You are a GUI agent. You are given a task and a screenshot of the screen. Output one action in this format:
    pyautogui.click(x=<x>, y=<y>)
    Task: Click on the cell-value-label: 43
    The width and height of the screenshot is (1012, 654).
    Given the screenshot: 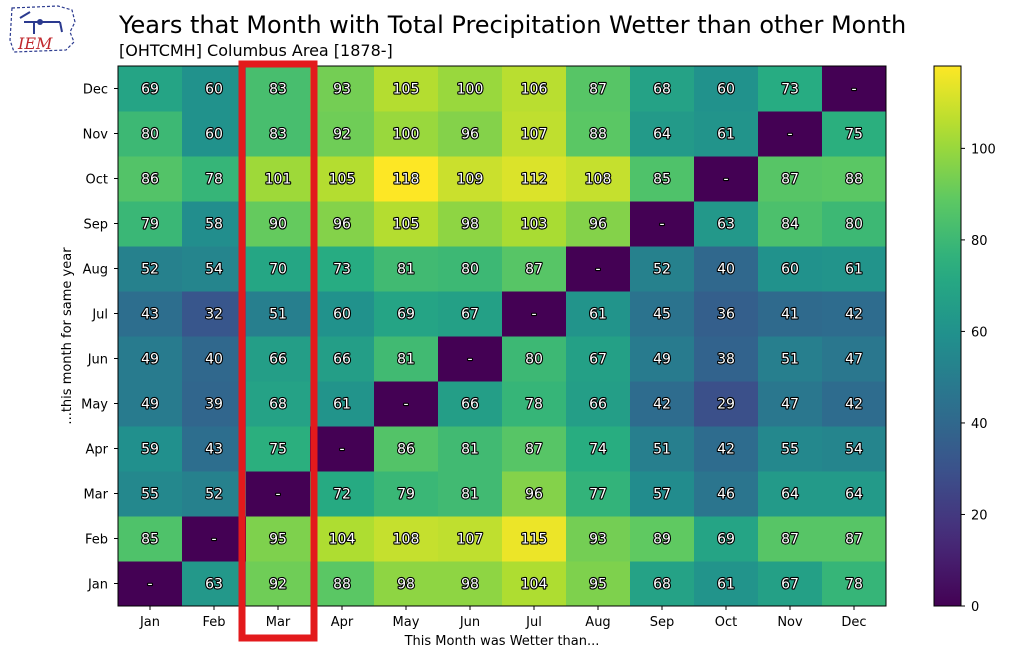 What is the action you would take?
    pyautogui.click(x=214, y=450)
    